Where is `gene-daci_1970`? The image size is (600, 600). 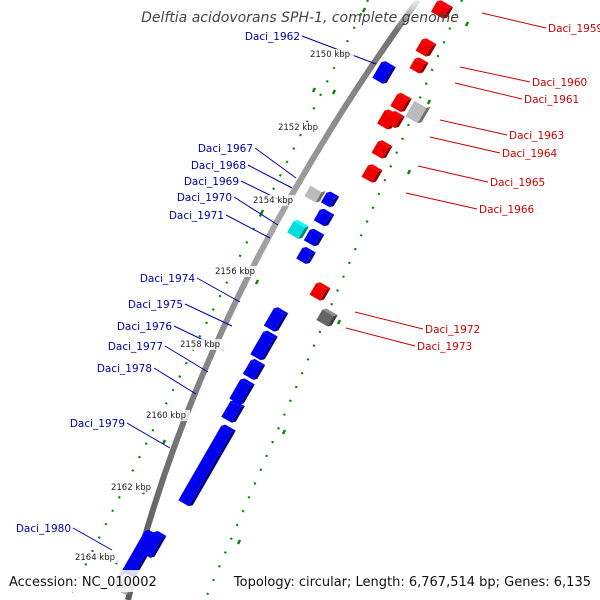
gene-daci_1970 is located at coordinates (298, 229).